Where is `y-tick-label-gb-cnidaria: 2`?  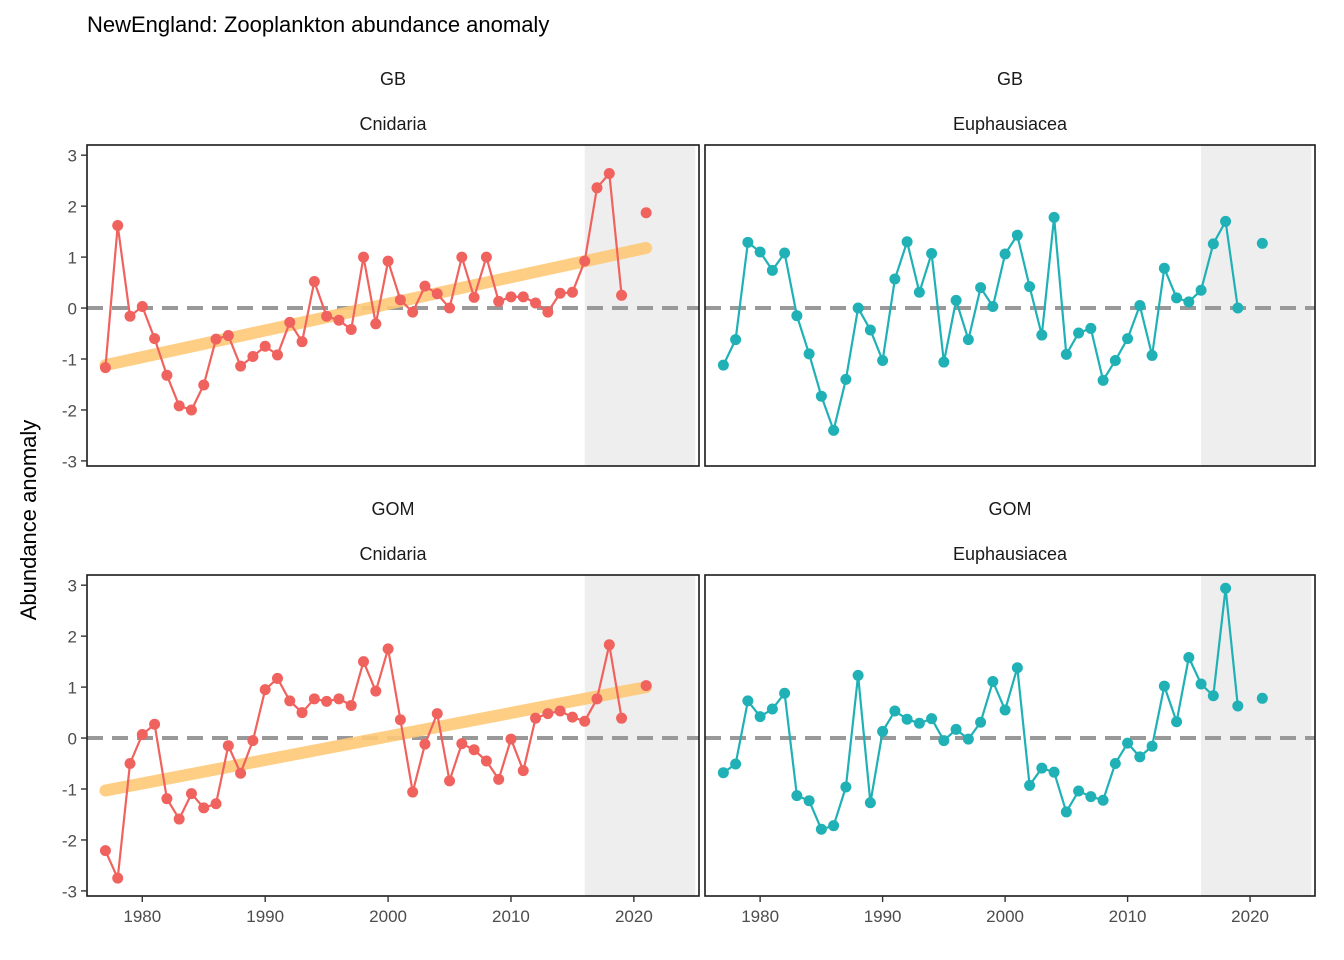 y-tick-label-gb-cnidaria: 2 is located at coordinates (72, 207).